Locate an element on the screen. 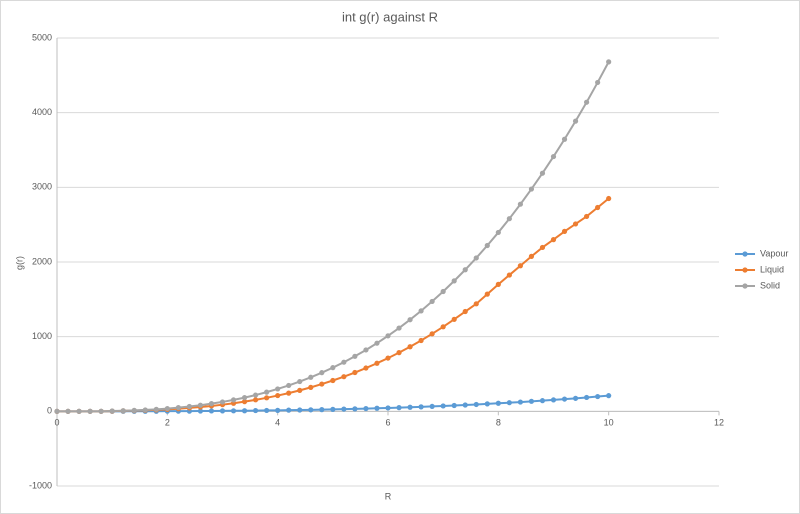  x-tick-label: 6 is located at coordinates (387, 423).